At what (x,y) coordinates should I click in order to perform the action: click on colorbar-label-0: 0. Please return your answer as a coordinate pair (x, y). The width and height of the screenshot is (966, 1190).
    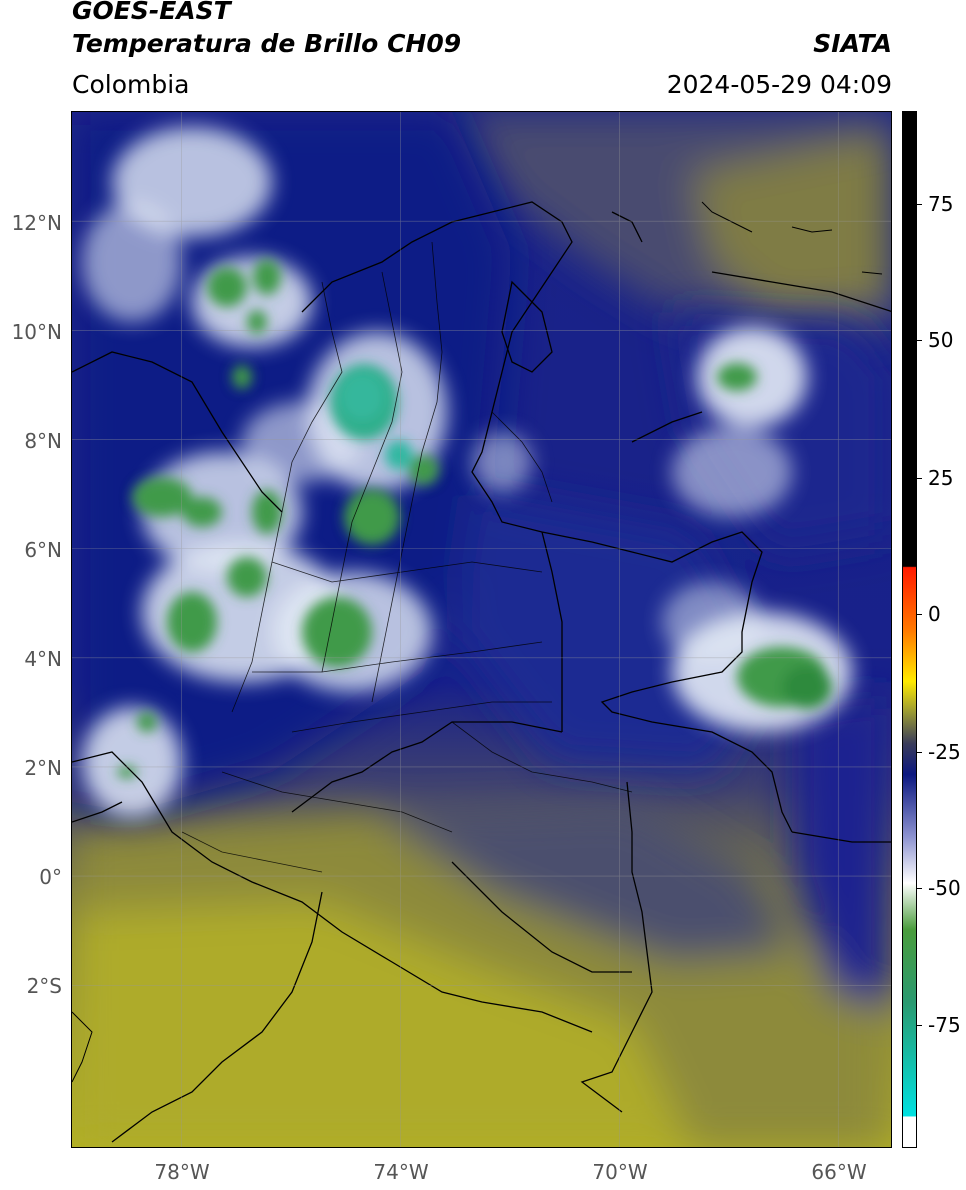
    Looking at the image, I should click on (934, 614).